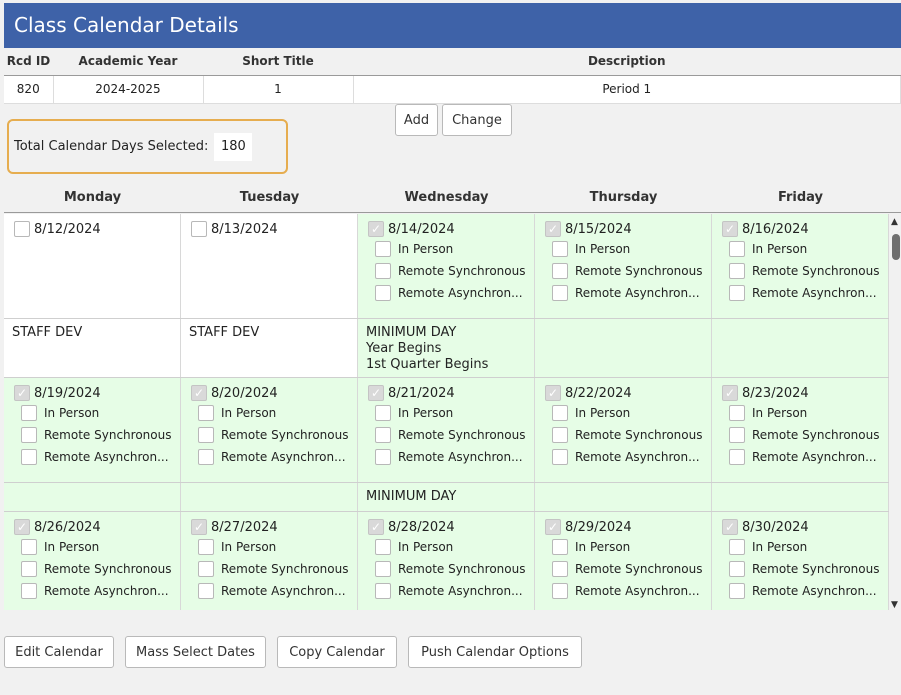 The width and height of the screenshot is (901, 695). I want to click on table-row: 820 2024-2025 1 Period 1, so click(452, 89).